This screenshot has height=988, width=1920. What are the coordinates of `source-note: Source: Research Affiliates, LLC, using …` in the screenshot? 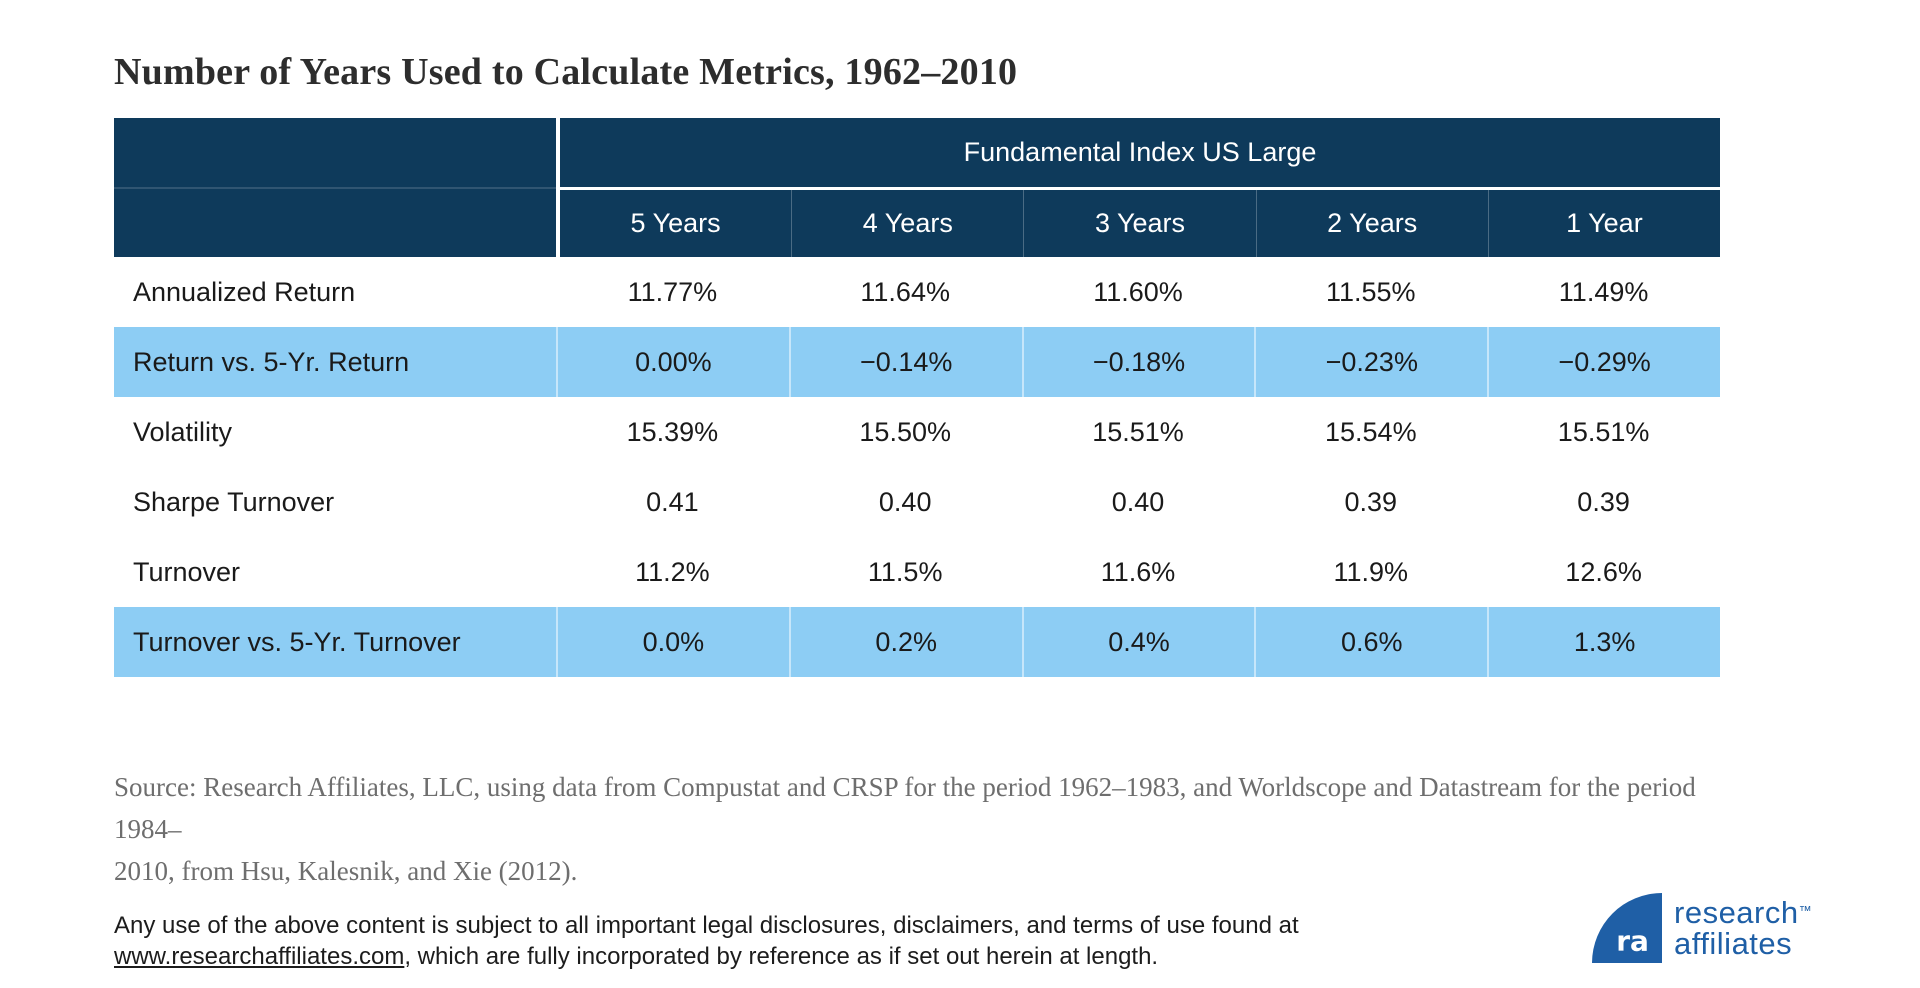 It's located at (924, 829).